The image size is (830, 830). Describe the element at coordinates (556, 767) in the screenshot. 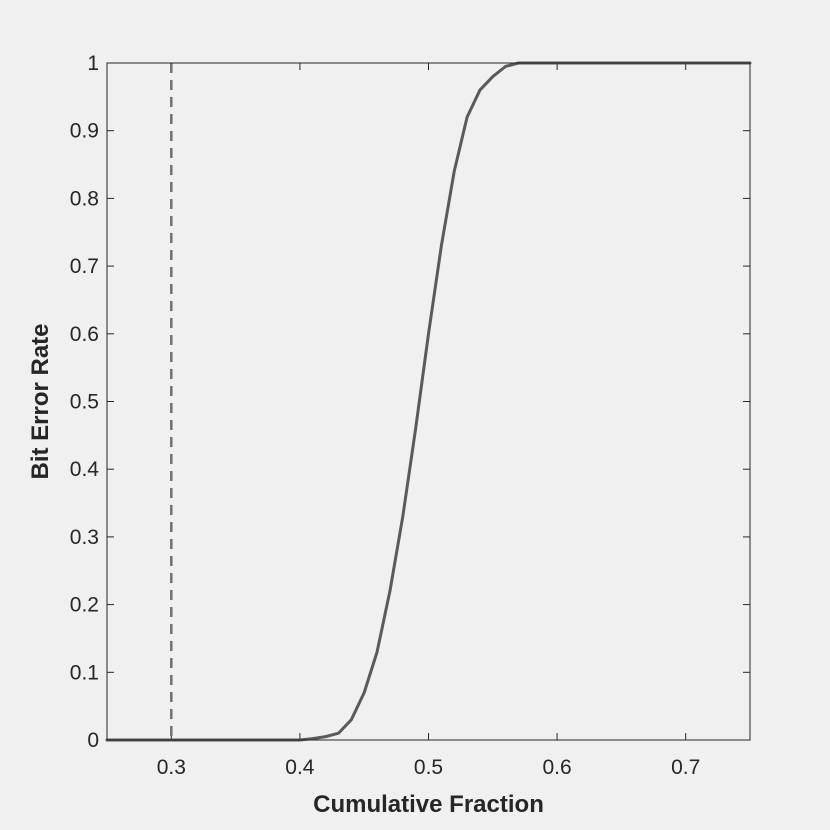

I see `x-tick-label: 0.6` at that location.